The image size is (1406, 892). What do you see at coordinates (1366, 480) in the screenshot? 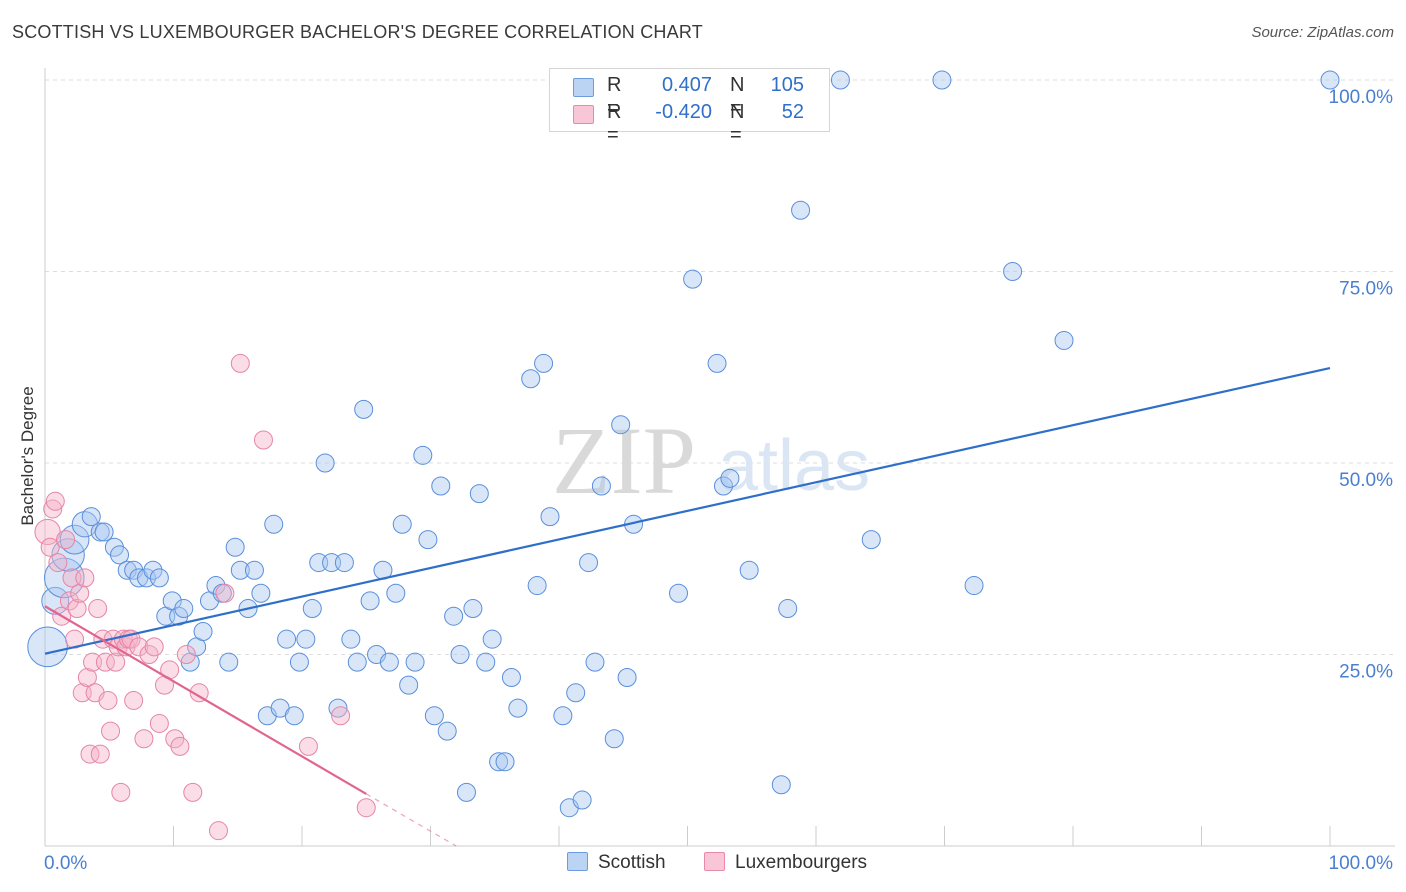
I see `y-tick-label: 50.0%` at bounding box center [1366, 480].